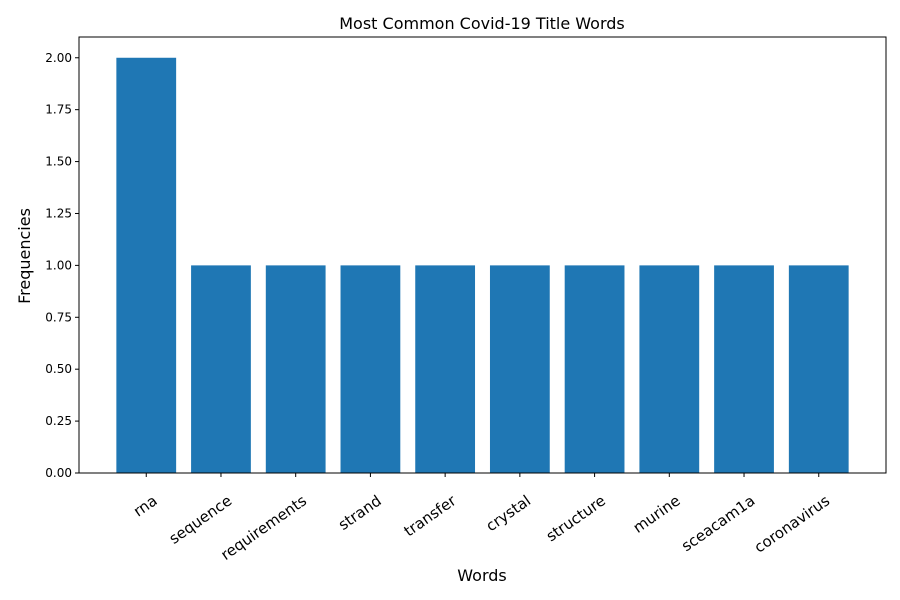 The width and height of the screenshot is (900, 600). I want to click on bar-rna, so click(146, 265).